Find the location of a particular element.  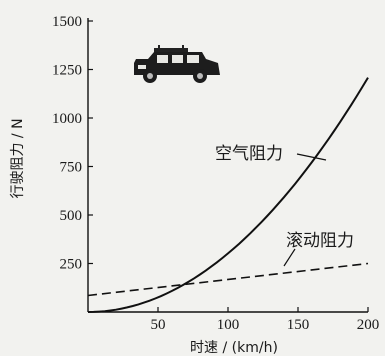

x-tick-label: 100 is located at coordinates (228, 325).